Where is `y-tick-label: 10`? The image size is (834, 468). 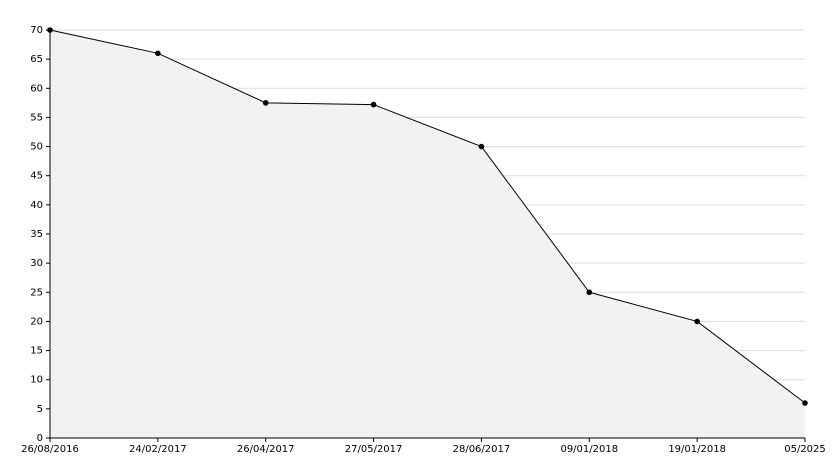
y-tick-label: 10 is located at coordinates (36, 380).